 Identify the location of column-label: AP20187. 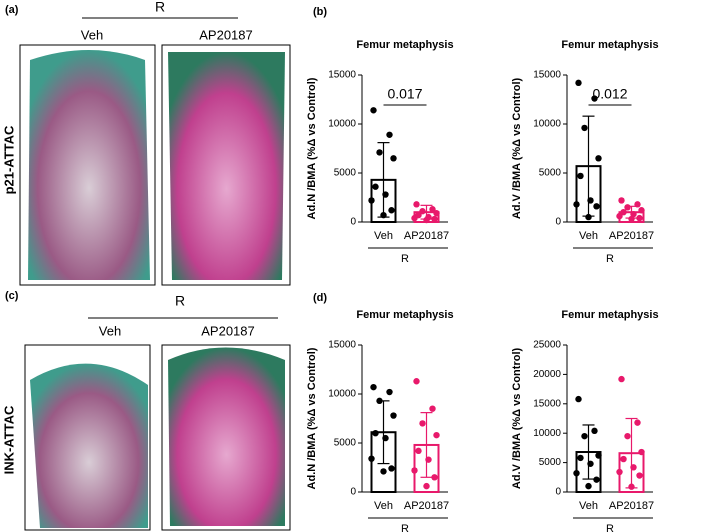
(226, 34).